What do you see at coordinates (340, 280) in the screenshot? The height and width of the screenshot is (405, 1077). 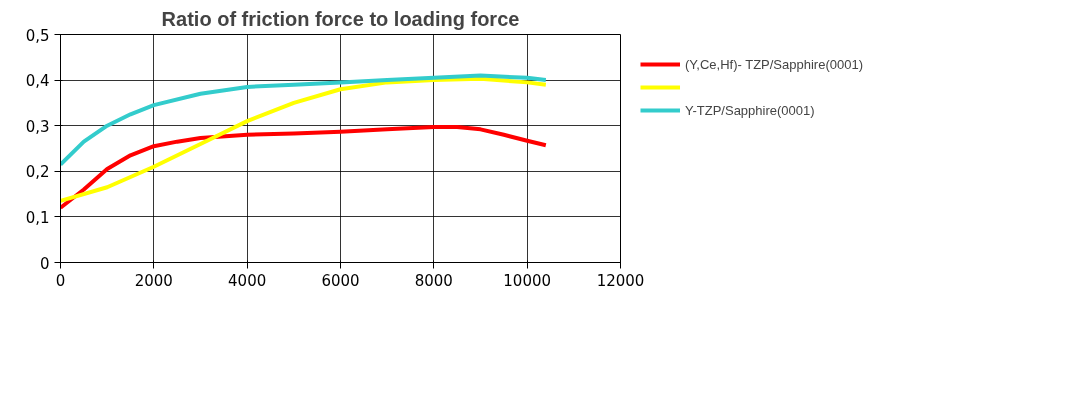 I see `x-tick-label: 6000` at bounding box center [340, 280].